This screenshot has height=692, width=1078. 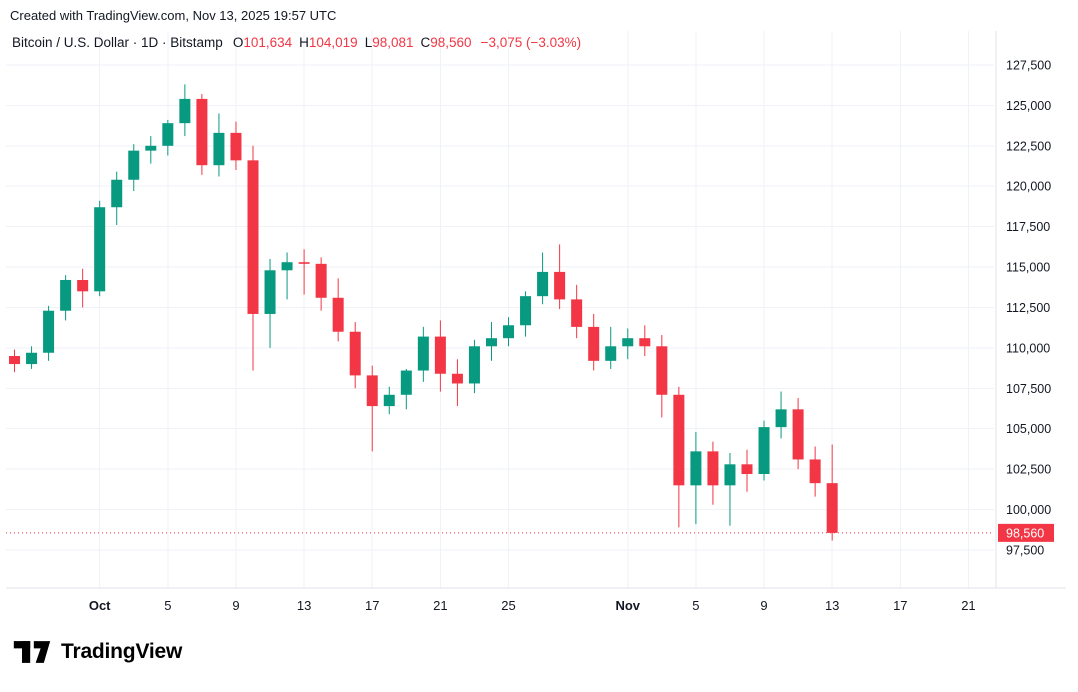 I want to click on time-tick-label: Nov, so click(x=627, y=605).